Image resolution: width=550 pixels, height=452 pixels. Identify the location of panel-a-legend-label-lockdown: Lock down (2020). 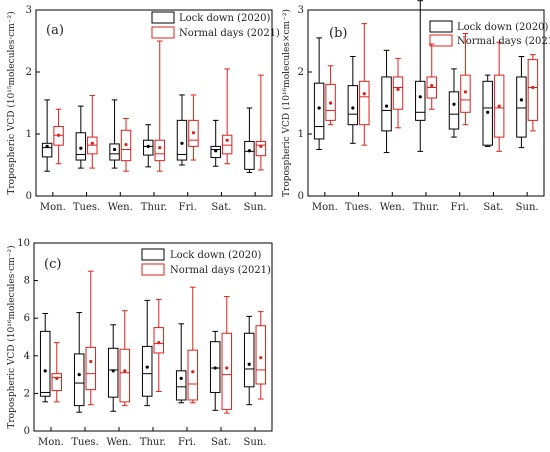
(224, 18).